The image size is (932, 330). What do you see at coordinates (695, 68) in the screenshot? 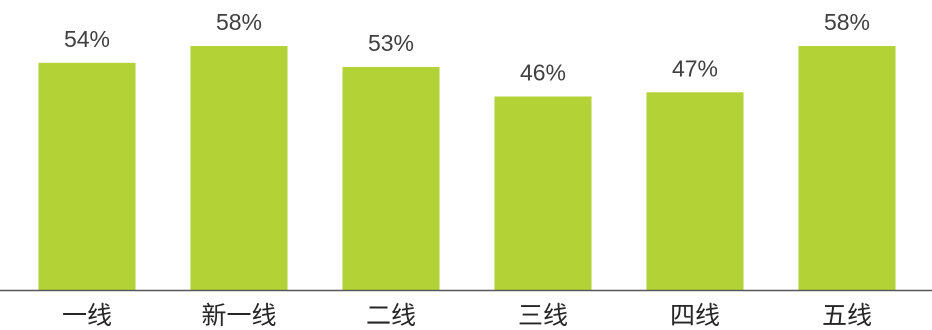
I see `bar-value-label-5: 47%` at bounding box center [695, 68].